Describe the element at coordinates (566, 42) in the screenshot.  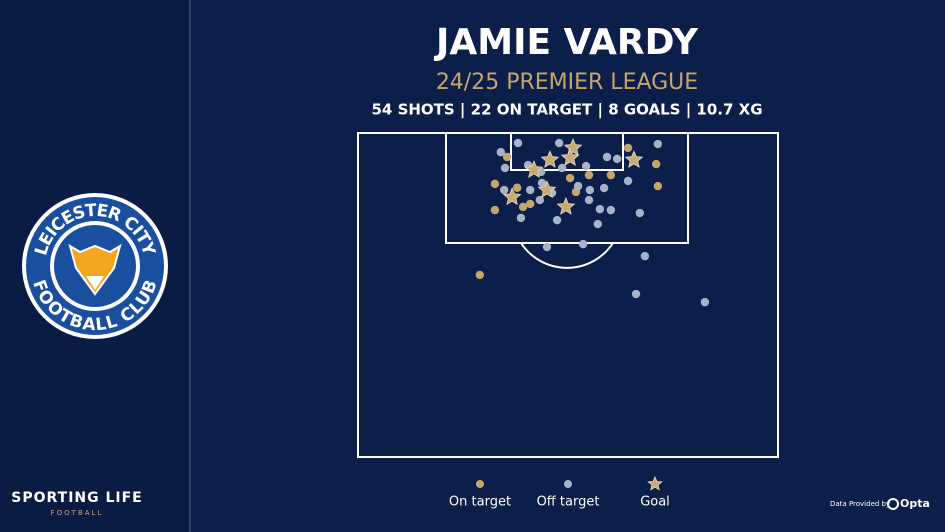
I see `chart-title: JAMIE VARDY` at that location.